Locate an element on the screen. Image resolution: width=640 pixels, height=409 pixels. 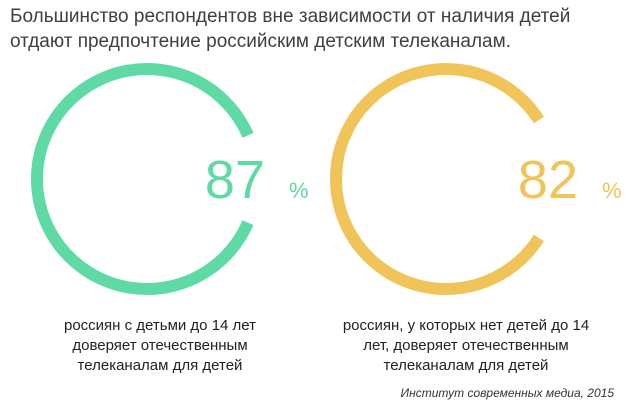
caption-no-children-line-3: телеканалам для детей is located at coordinates (466, 365).